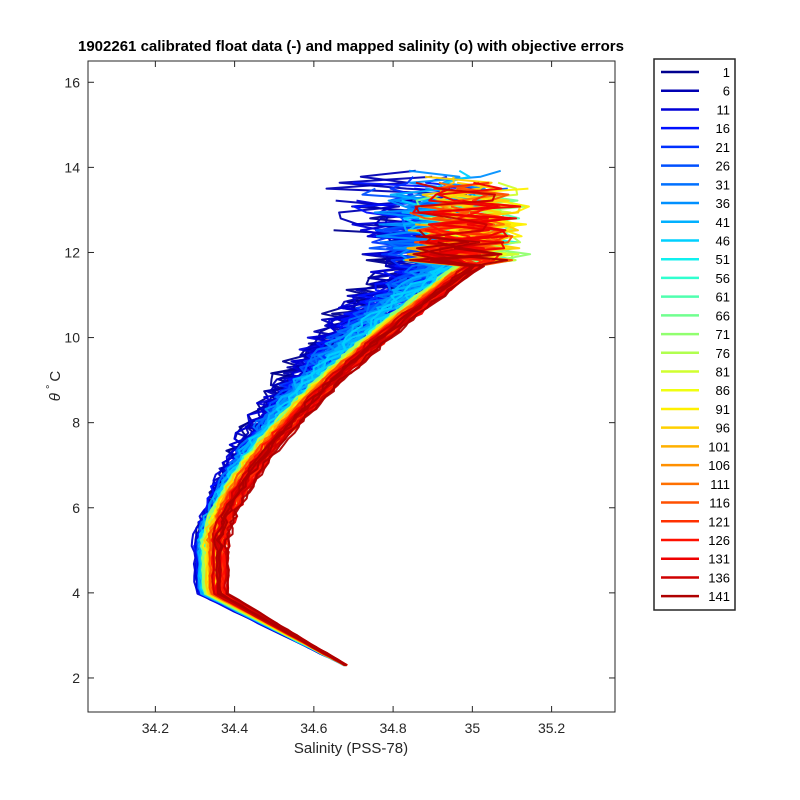 This screenshot has width=800, height=800. I want to click on y-axis-label: θ°C, so click(54, 386).